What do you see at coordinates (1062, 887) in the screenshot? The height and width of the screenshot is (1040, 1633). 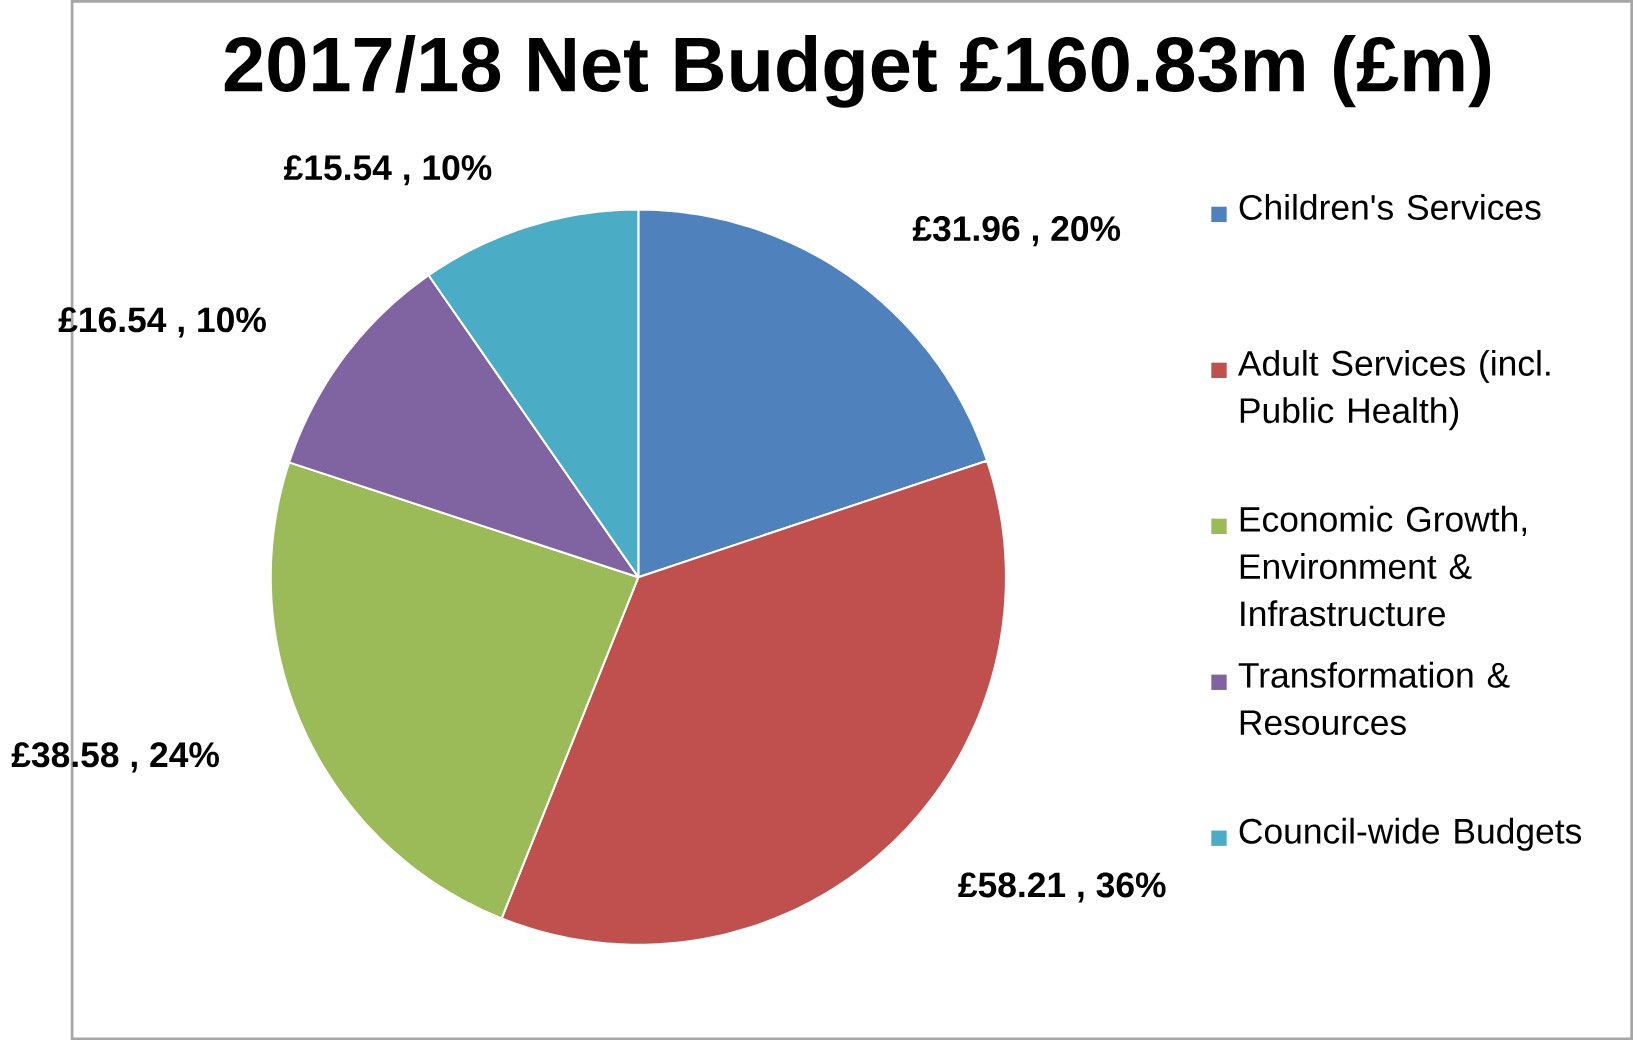 I see `data-label: £58.21 , 36%` at bounding box center [1062, 887].